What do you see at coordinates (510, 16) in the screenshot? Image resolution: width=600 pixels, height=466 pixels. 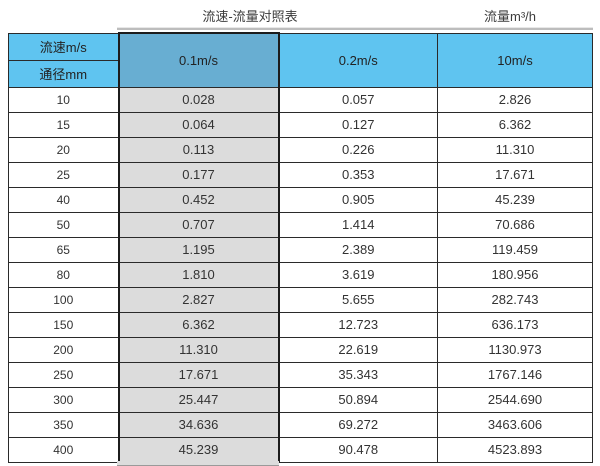 I see `flow-unit-label: 流量m³/h` at bounding box center [510, 16].